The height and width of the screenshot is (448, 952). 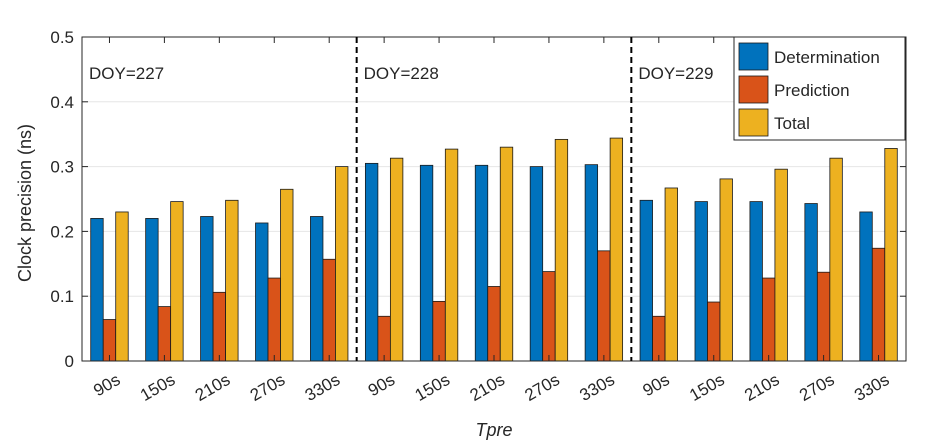 I want to click on y-tick-label: 0.4, so click(x=62, y=102).